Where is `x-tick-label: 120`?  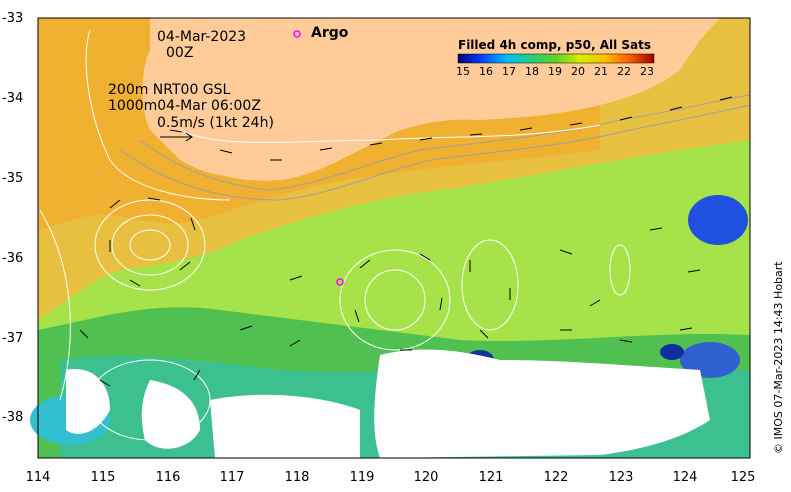
x-tick-label: 120 is located at coordinates (426, 477).